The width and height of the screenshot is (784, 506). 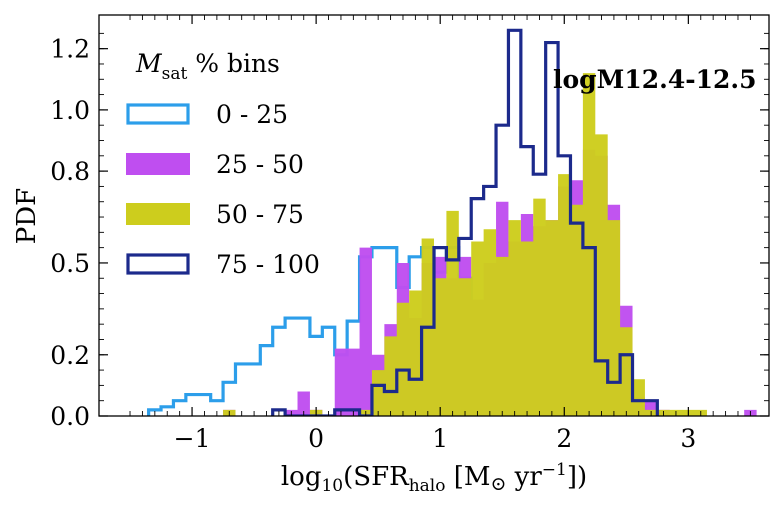 I want to click on legend: Msat % bins 0 - 25 25 - 50 50 - 75 75 - 100, so click(x=223, y=164).